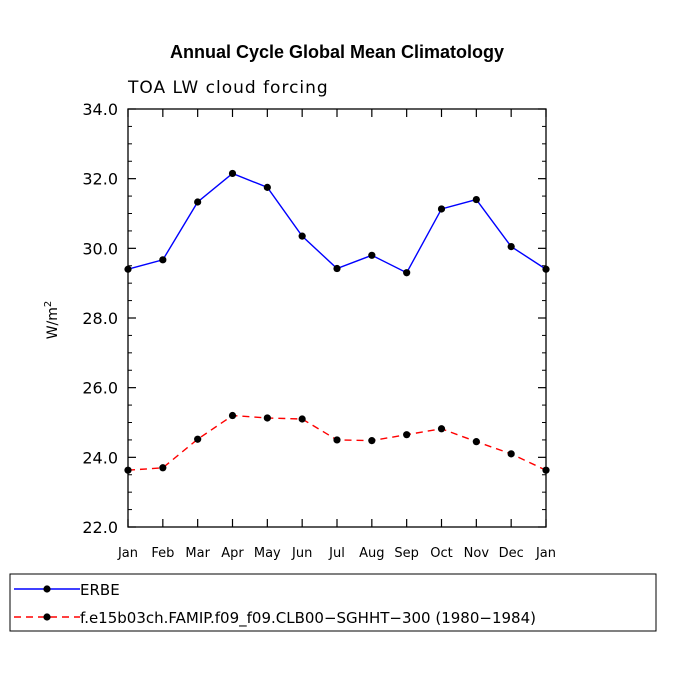 The height and width of the screenshot is (675, 675). What do you see at coordinates (441, 553) in the screenshot?
I see `x-tick-label: Oct` at bounding box center [441, 553].